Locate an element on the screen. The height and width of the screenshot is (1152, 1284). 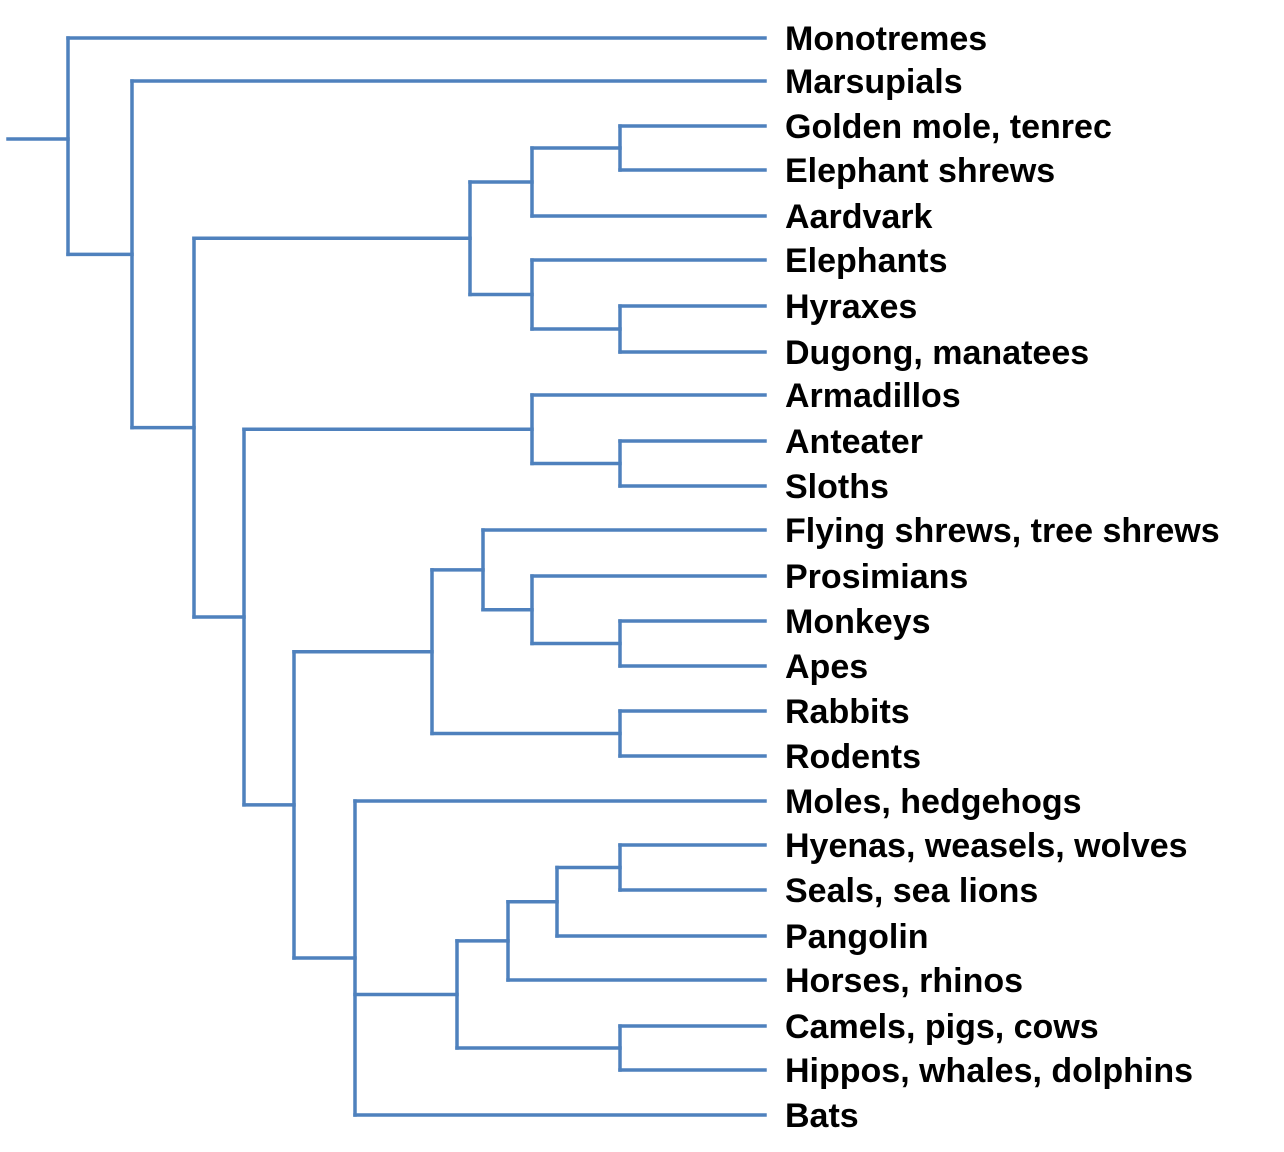
taxon-label: Flying shrews, tree shrews is located at coordinates (1002, 531).